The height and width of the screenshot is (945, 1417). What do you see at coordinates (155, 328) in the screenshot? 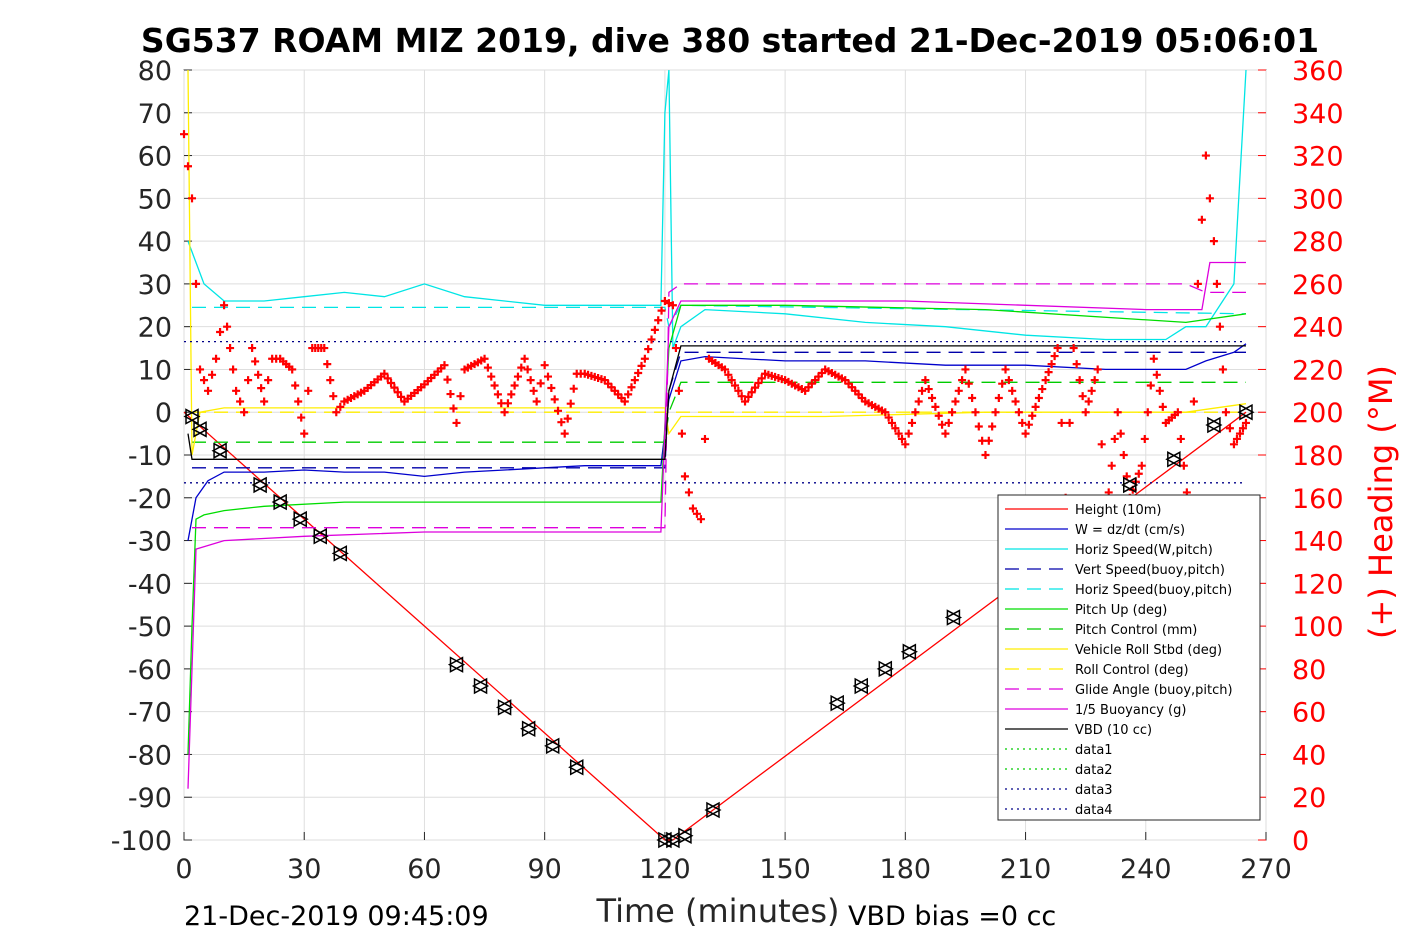
I see `y-tick-label: 20` at bounding box center [155, 328].